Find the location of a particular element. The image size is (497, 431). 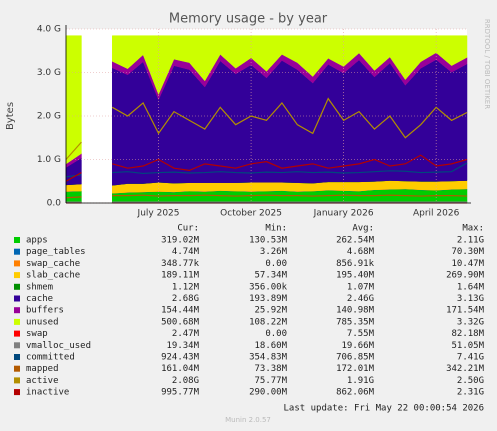

legend-stat: 154.44M is located at coordinates (180, 311).